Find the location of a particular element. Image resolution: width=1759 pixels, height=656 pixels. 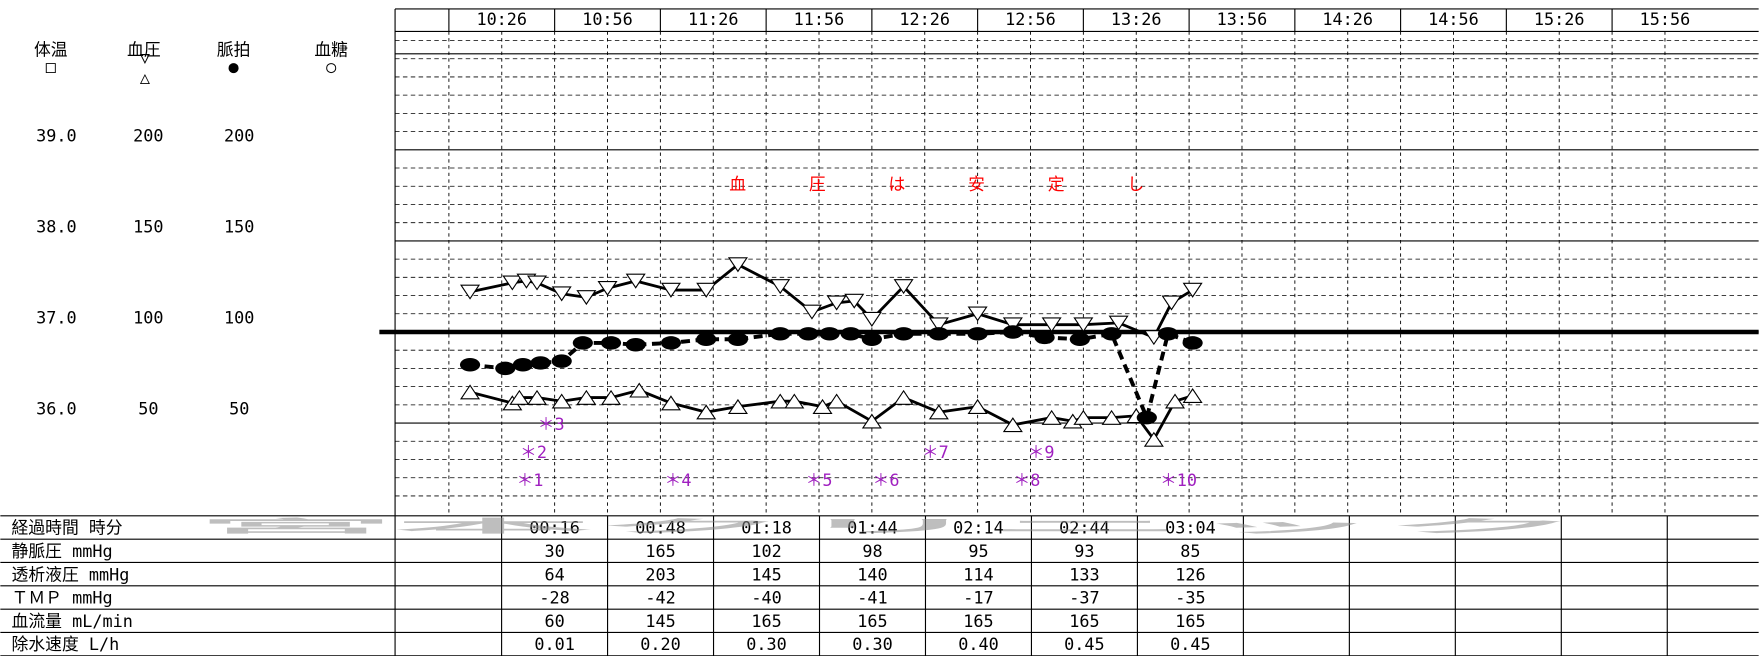

table-row-label: 静脈圧 mmHg is located at coordinates (62, 551).